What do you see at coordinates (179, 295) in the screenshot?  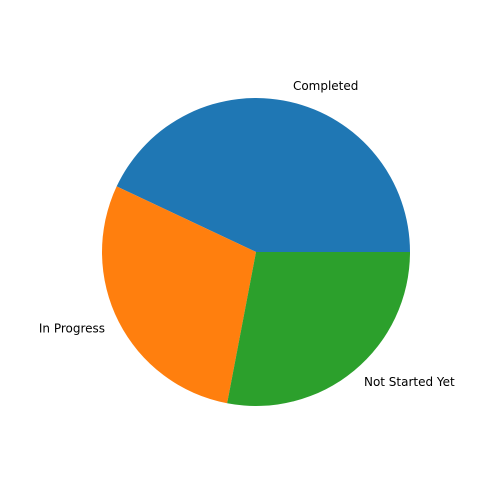 I see `pie-slice-in-progress` at bounding box center [179, 295].